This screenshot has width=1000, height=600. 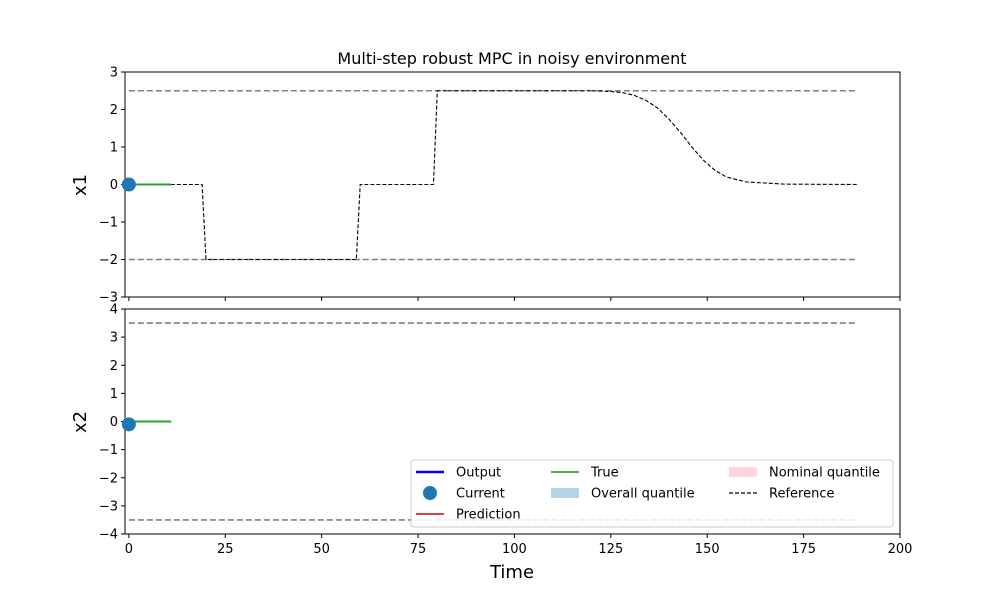 What do you see at coordinates (480, 494) in the screenshot?
I see `legend-current-label: Current` at bounding box center [480, 494].